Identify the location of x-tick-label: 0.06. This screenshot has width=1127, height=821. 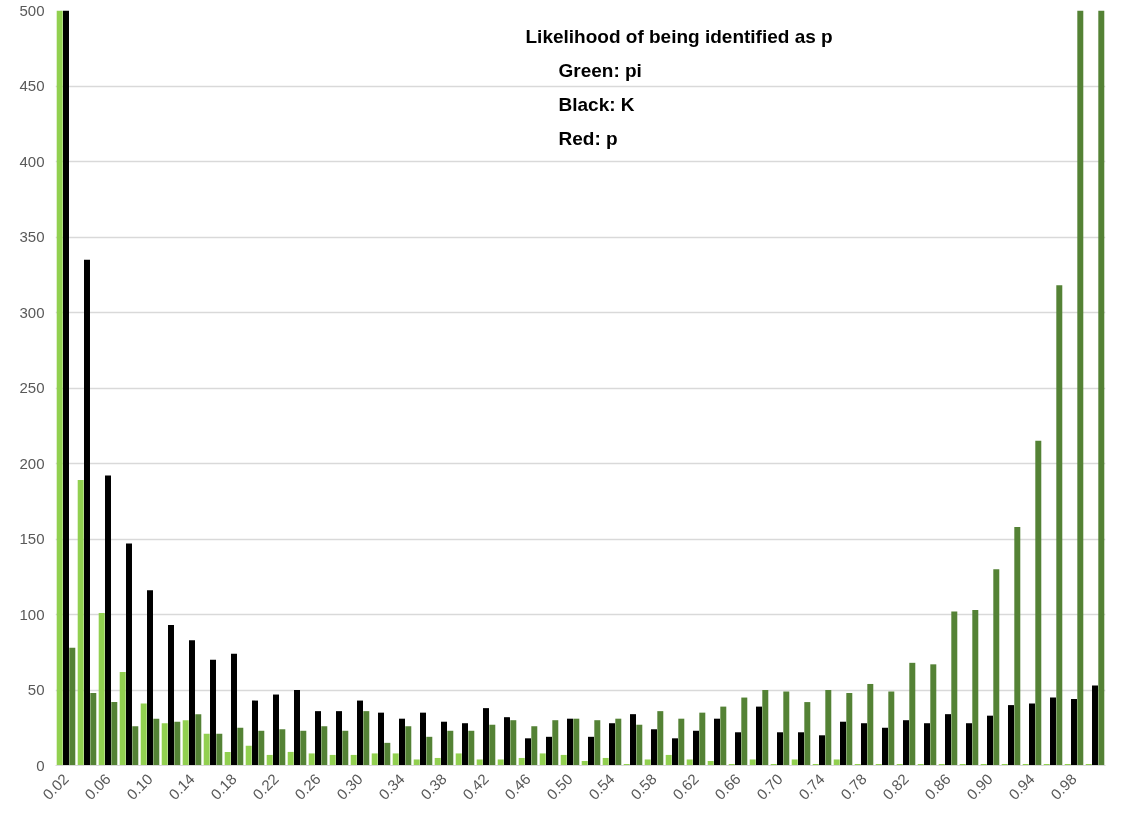
(97, 786).